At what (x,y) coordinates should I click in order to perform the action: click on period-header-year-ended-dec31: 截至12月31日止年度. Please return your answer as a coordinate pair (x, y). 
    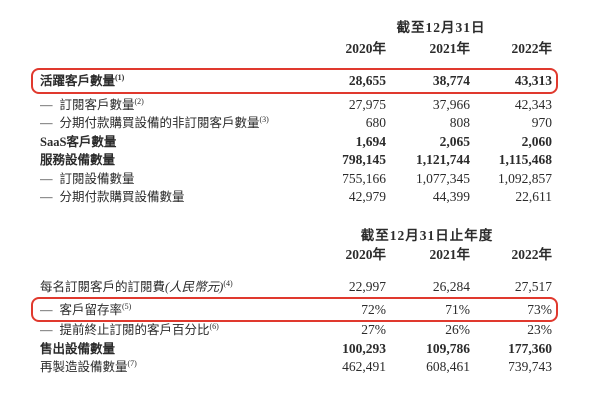
    Looking at the image, I should click on (427, 235).